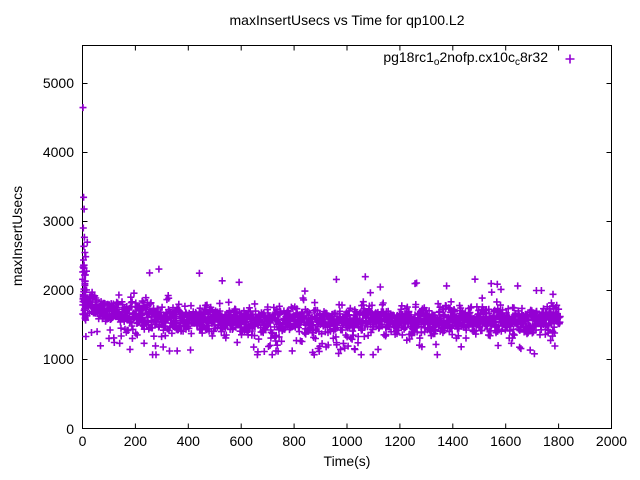 This screenshot has height=480, width=640. Describe the element at coordinates (517, 62) in the screenshot. I see `legend-label-subscript: c` at that location.